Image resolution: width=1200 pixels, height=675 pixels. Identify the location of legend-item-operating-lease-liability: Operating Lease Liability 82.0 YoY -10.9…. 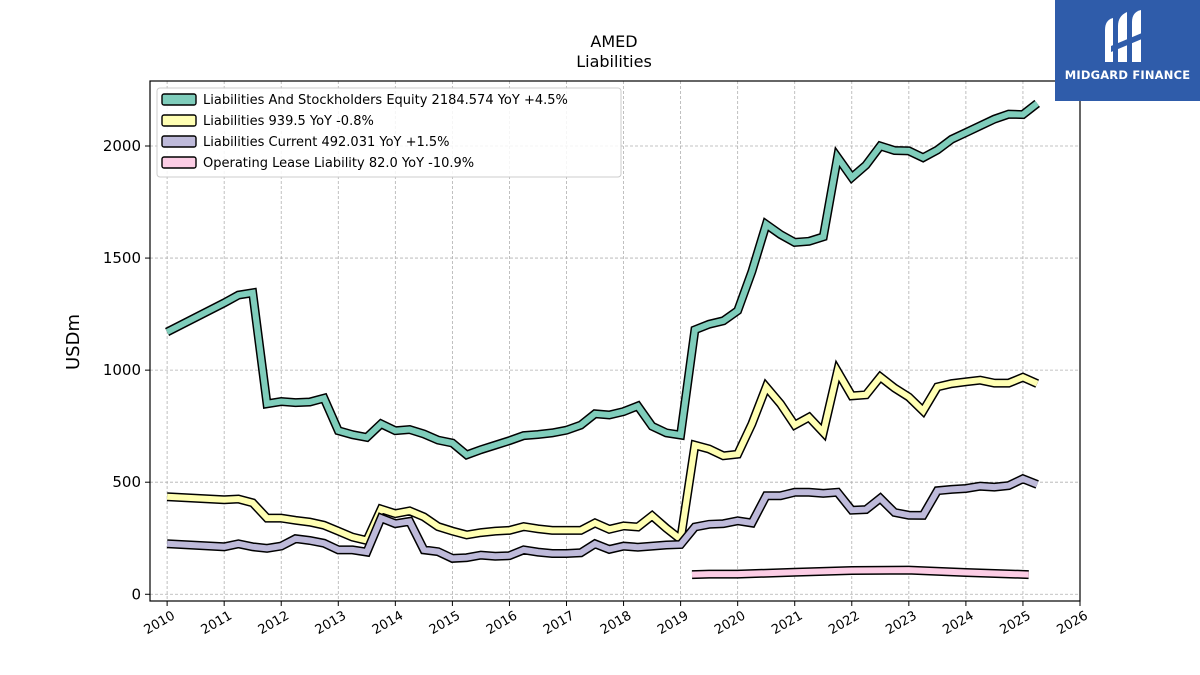
(317, 163).